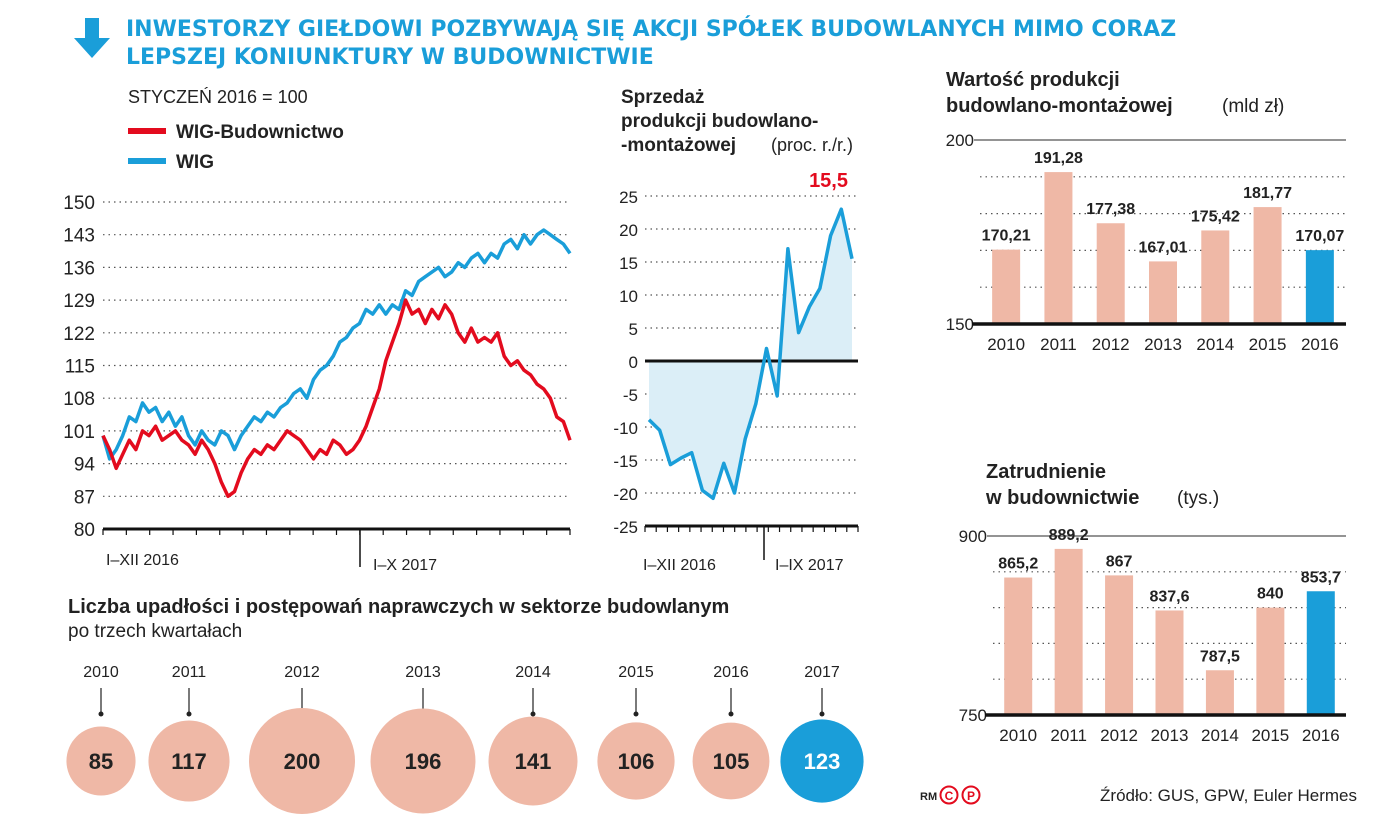  What do you see at coordinates (533, 761) in the screenshot?
I see `bubble-value-label: 141` at bounding box center [533, 761].